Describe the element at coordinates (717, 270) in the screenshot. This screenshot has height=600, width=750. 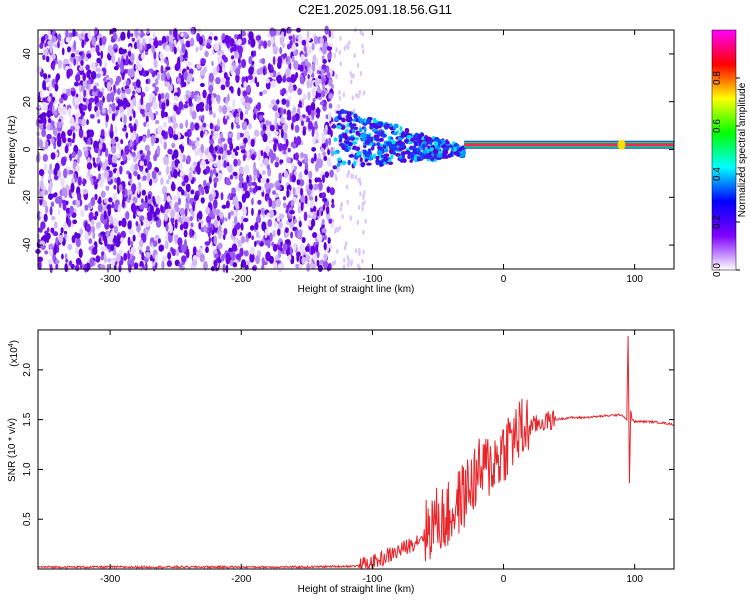
I see `colorbar-tick-label: 0.0` at that location.